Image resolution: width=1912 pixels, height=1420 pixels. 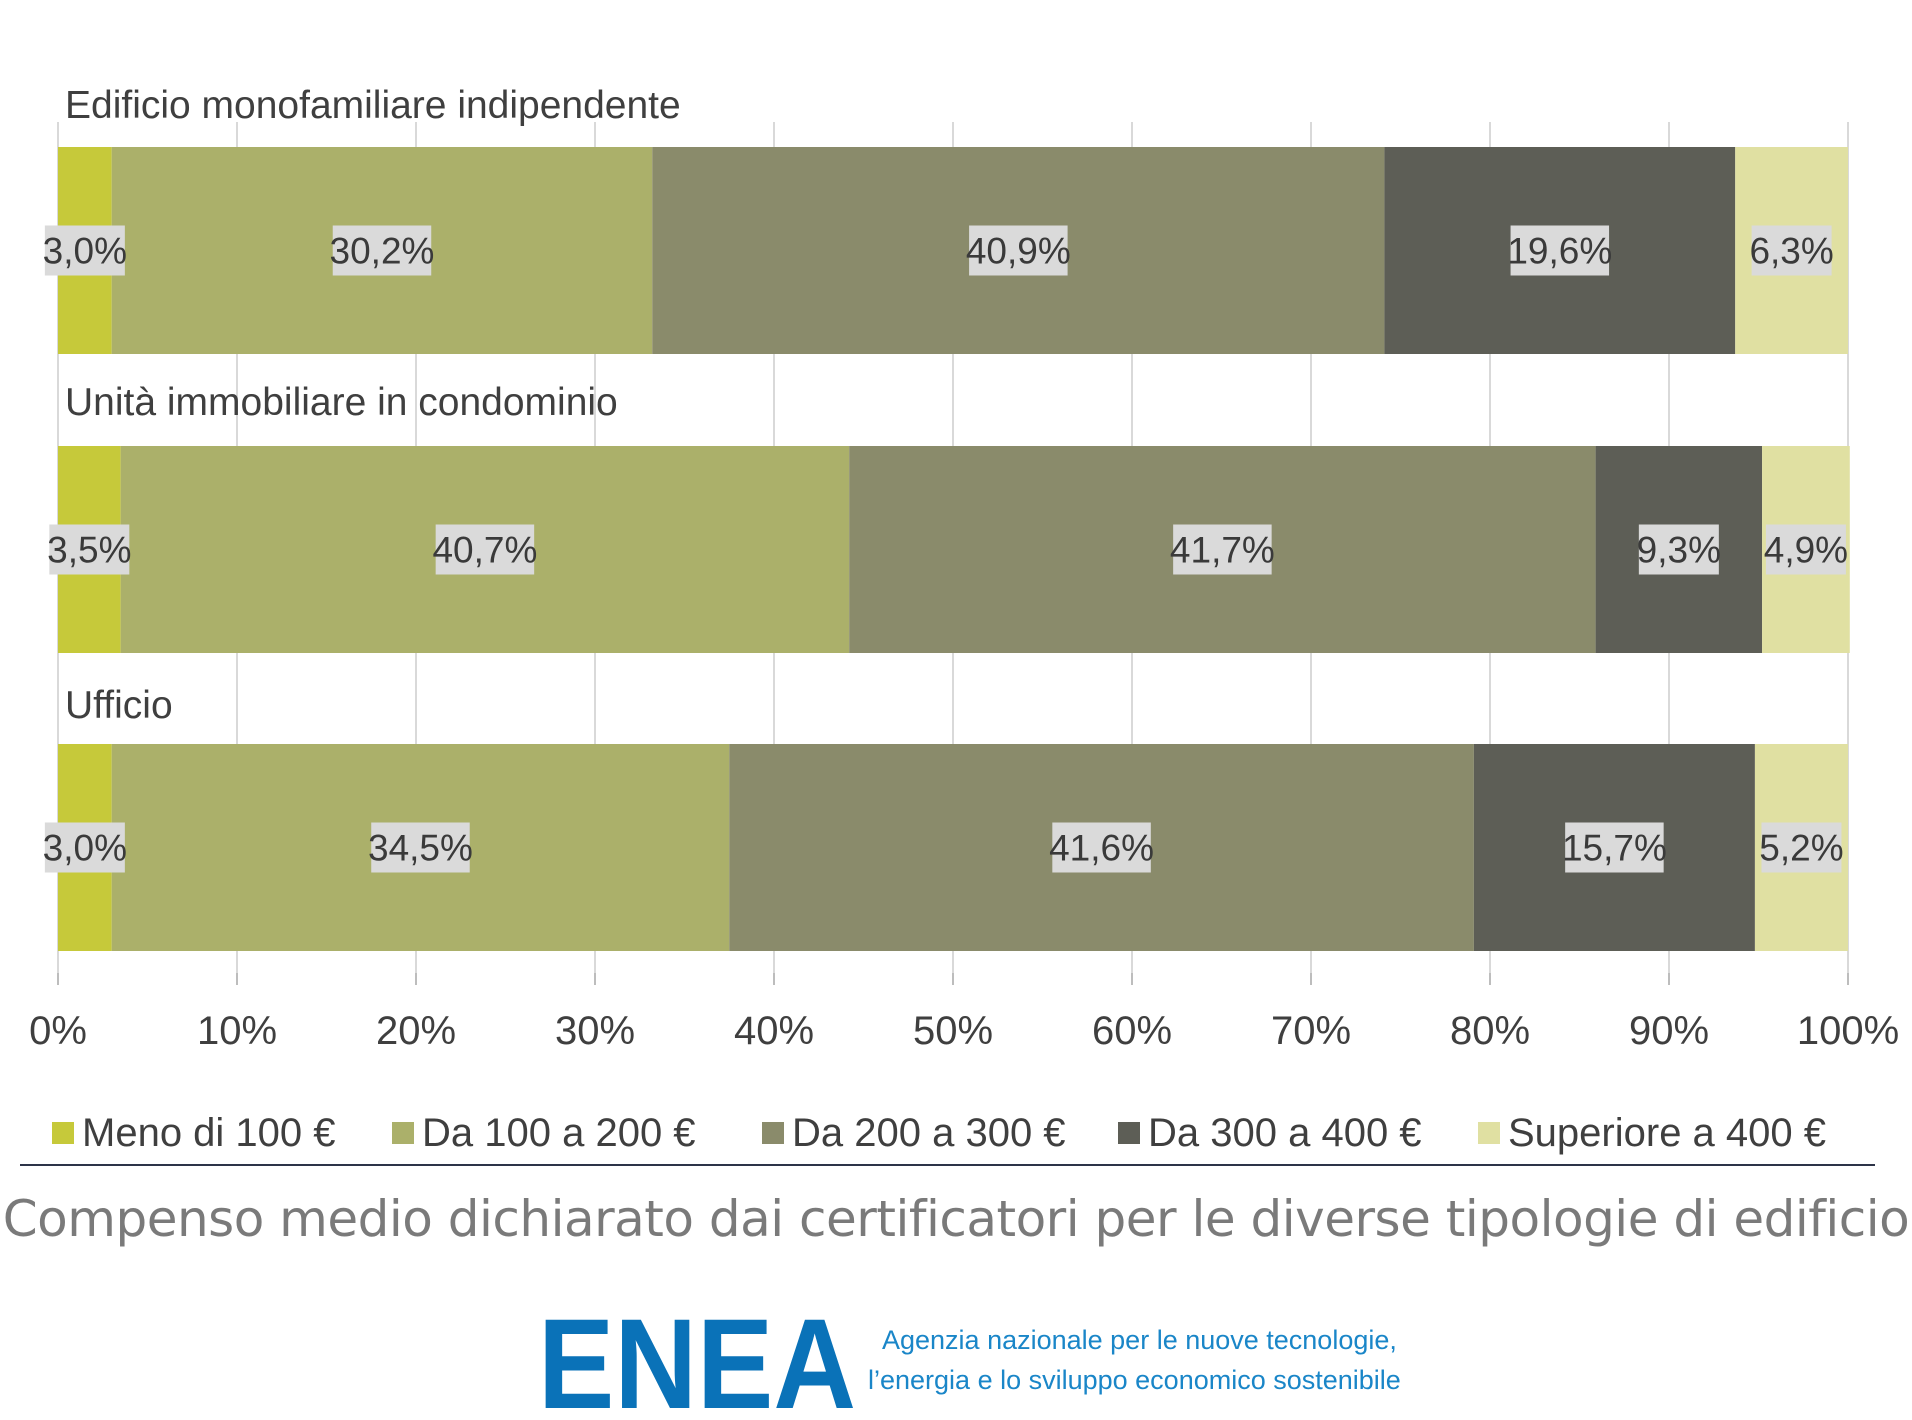 I want to click on data-label: 19,6%, so click(x=1559, y=251).